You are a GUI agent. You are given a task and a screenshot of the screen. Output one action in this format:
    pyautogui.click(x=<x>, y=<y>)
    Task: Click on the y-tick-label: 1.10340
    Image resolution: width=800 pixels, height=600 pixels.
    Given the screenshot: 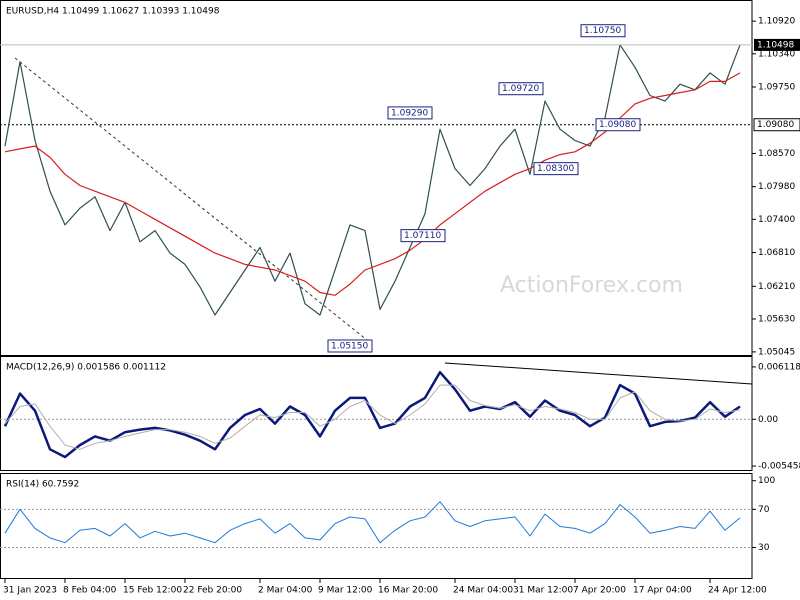 What is the action you would take?
    pyautogui.click(x=776, y=54)
    